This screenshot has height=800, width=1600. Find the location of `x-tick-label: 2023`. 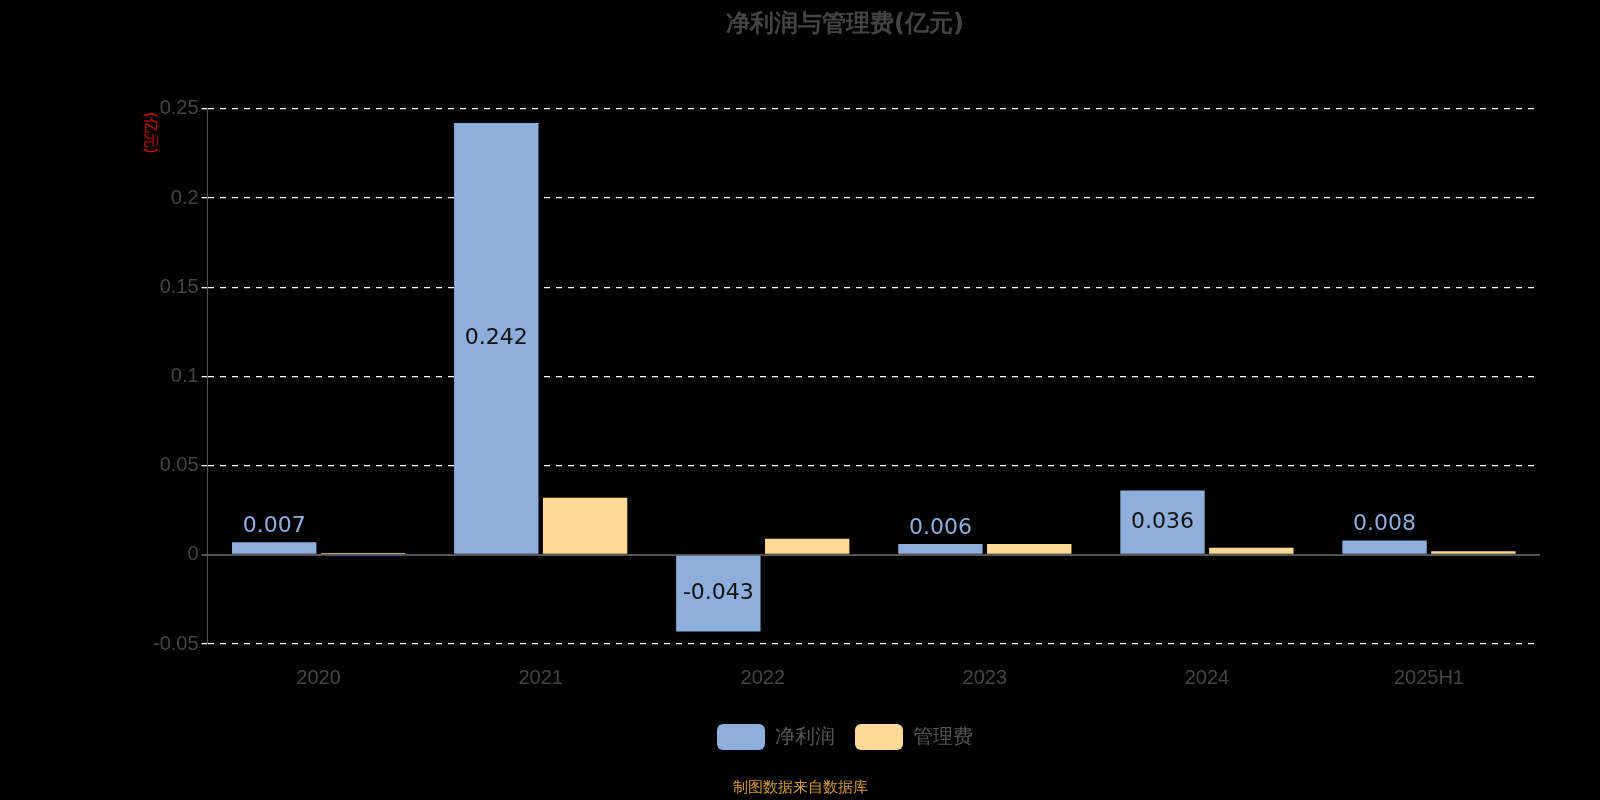

x-tick-label: 2023 is located at coordinates (985, 676).